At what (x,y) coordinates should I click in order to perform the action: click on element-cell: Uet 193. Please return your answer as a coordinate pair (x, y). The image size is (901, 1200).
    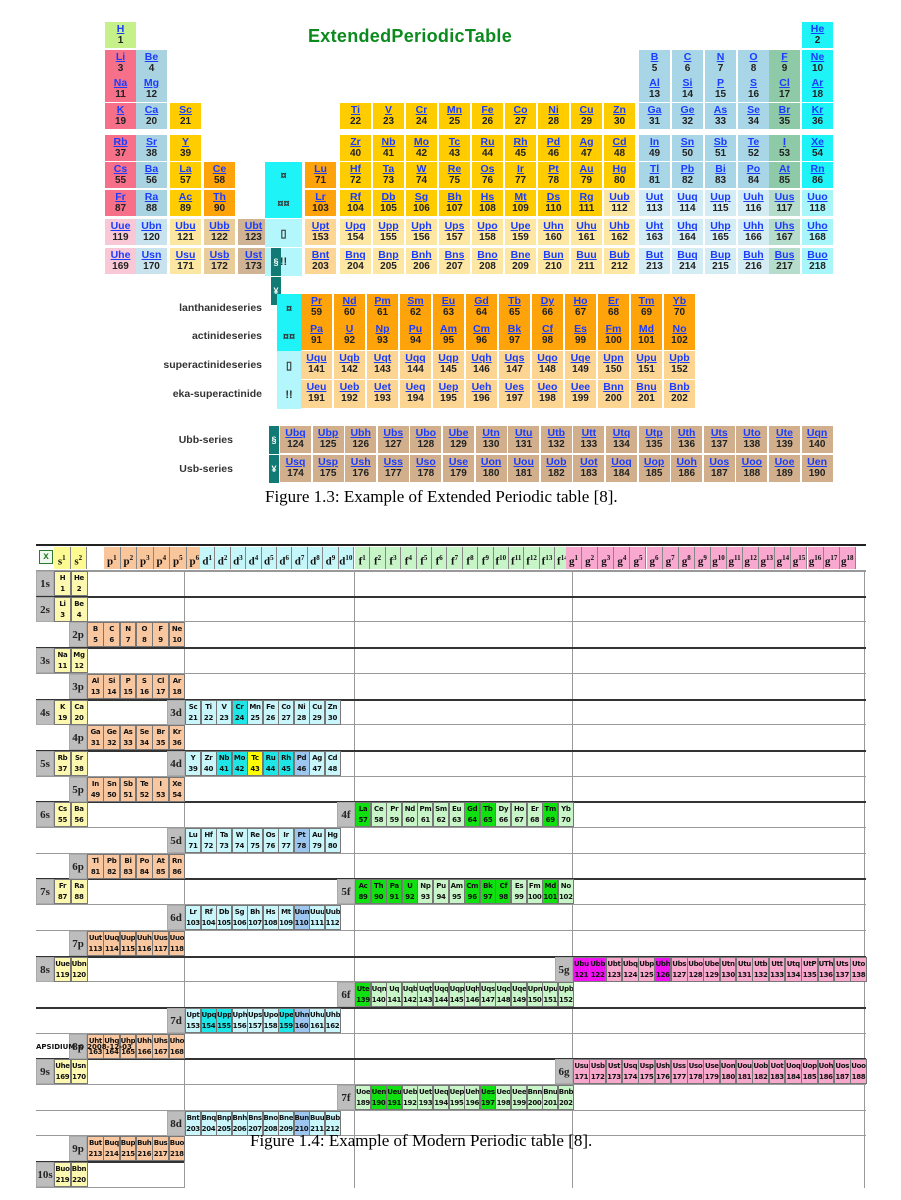
    Looking at the image, I should click on (383, 394).